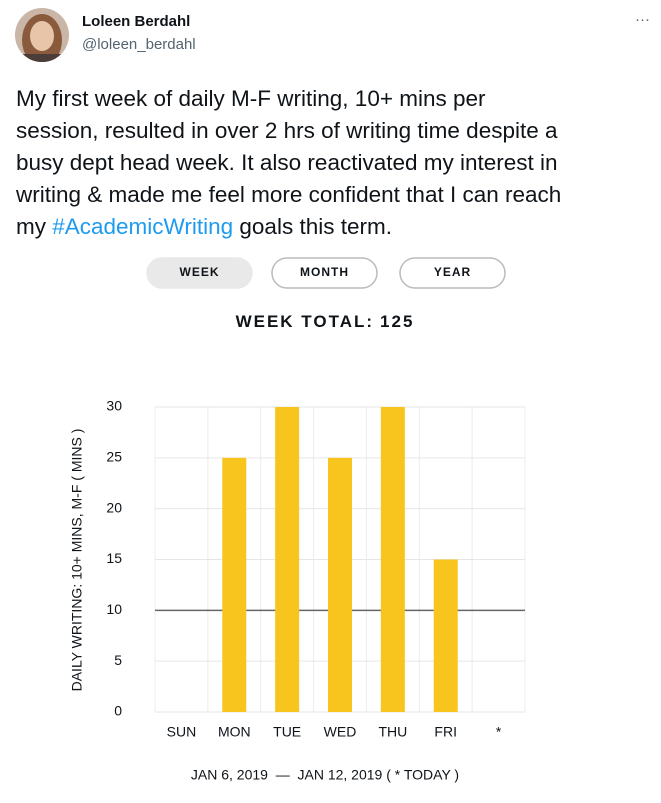 This screenshot has height=803, width=661. I want to click on chart-title: WEEK TOTAL: 125, so click(325, 321).